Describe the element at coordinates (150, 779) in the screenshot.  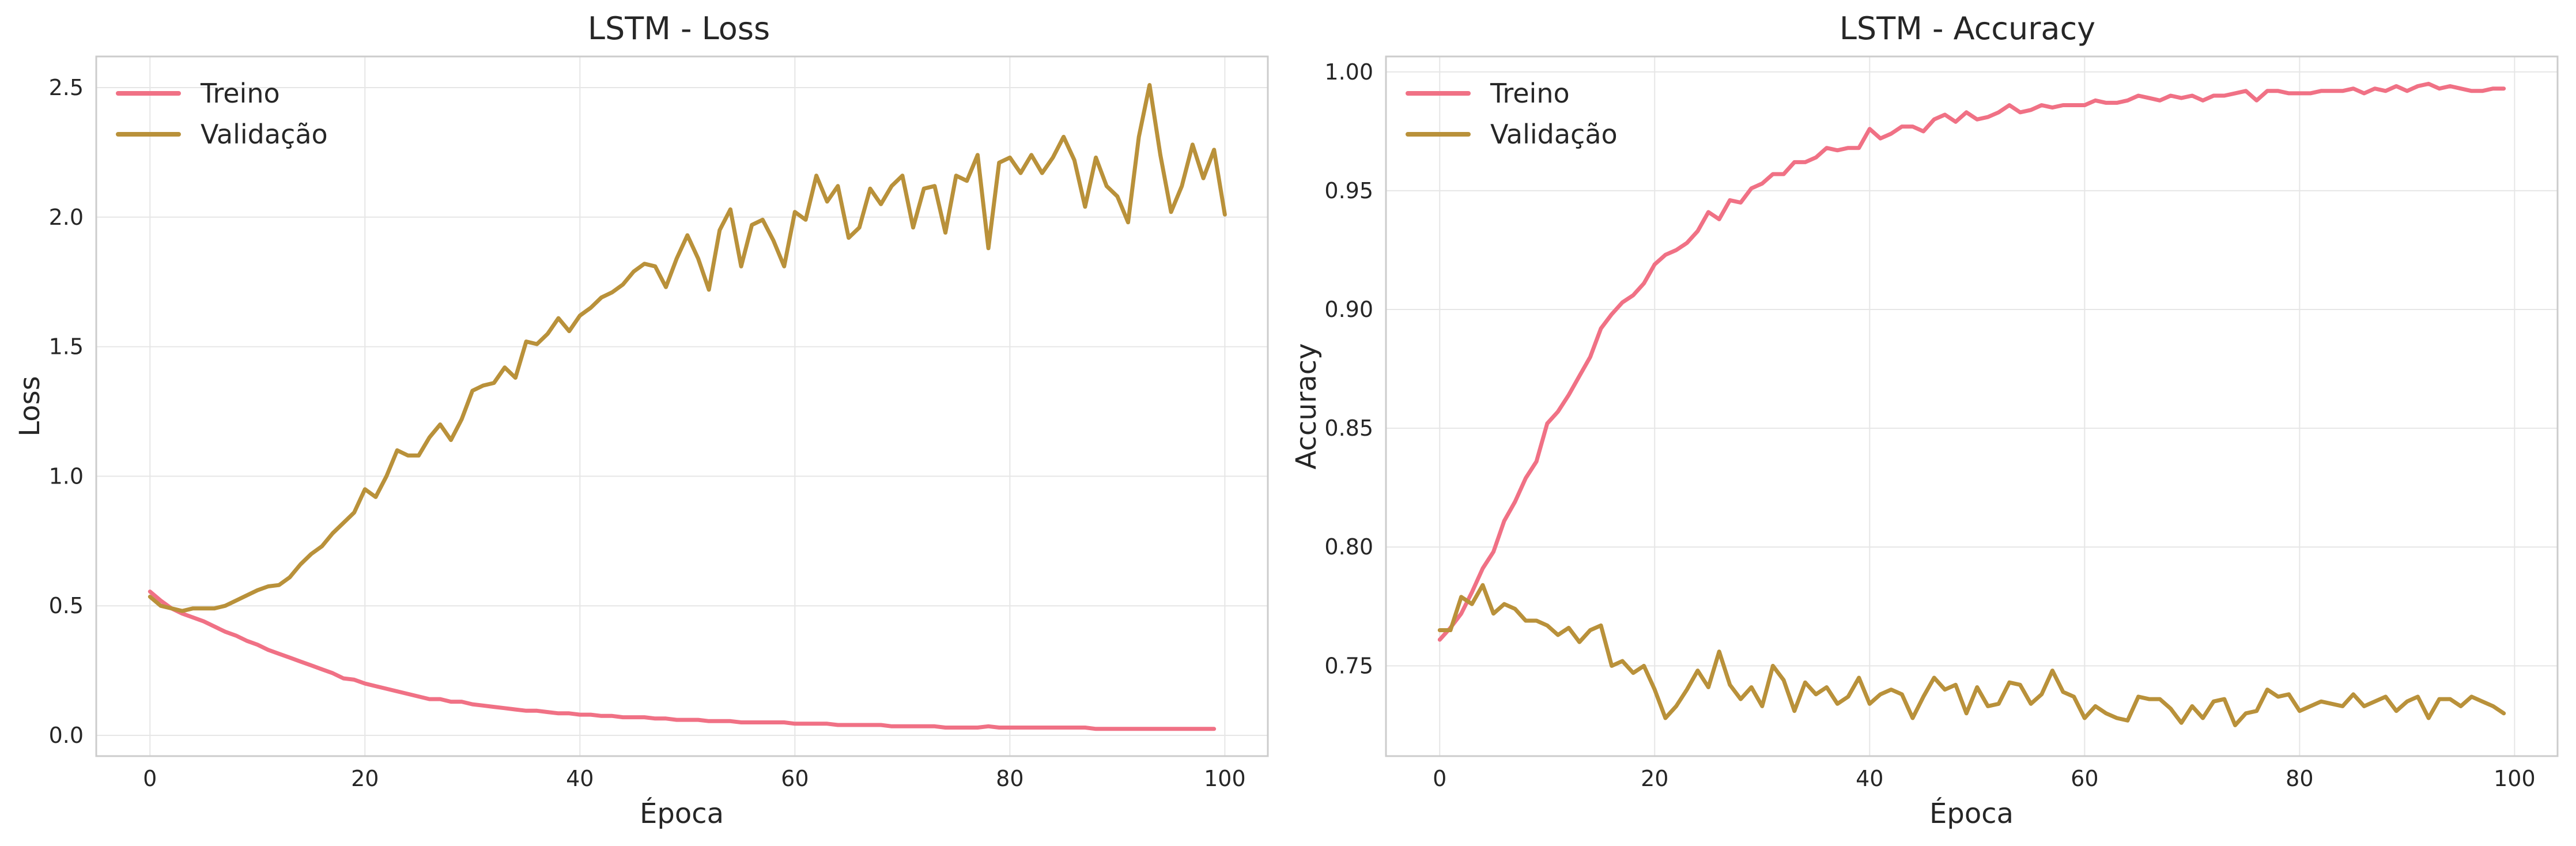
I see `loss-x-tick-label: 0` at that location.